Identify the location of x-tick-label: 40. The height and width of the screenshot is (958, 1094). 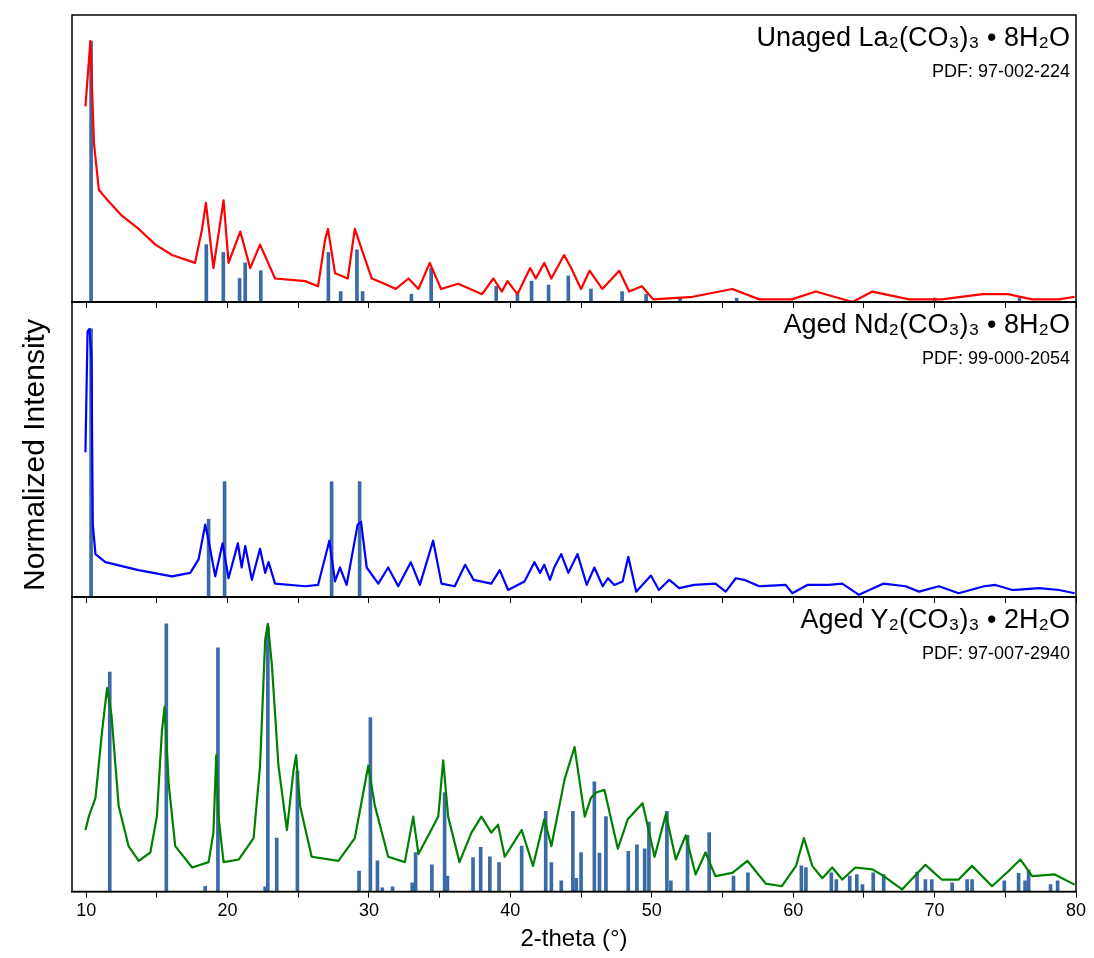
(510, 910).